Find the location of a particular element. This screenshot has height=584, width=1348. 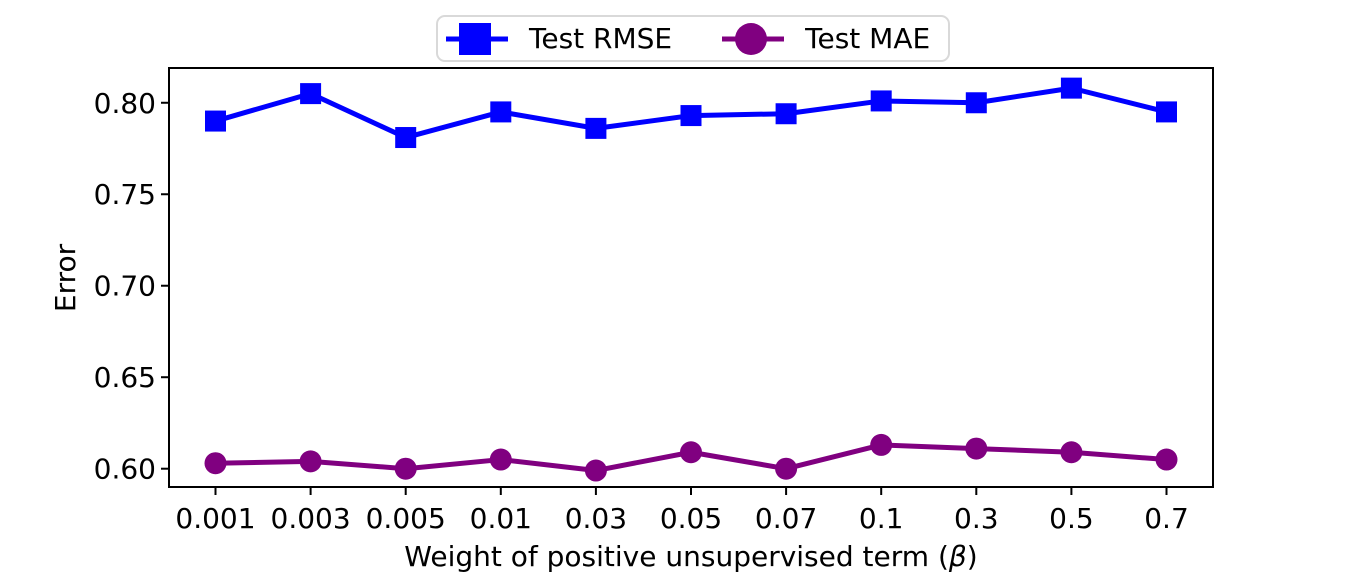

x-tick-label: 0.003 is located at coordinates (311, 518).